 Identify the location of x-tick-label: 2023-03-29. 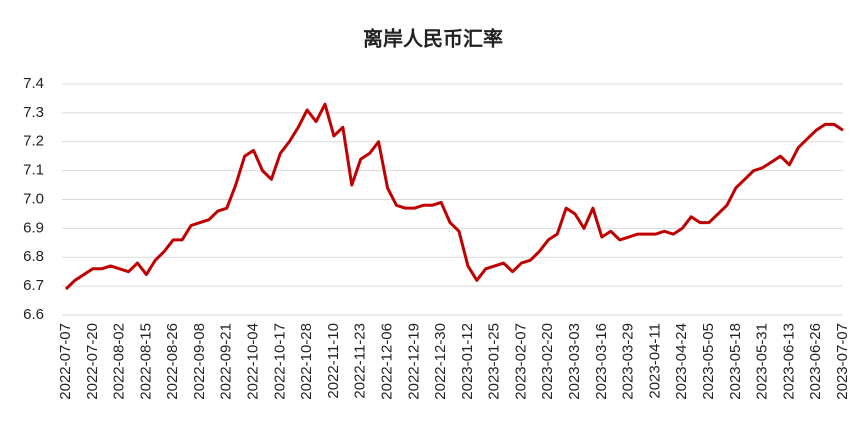
(628, 361).